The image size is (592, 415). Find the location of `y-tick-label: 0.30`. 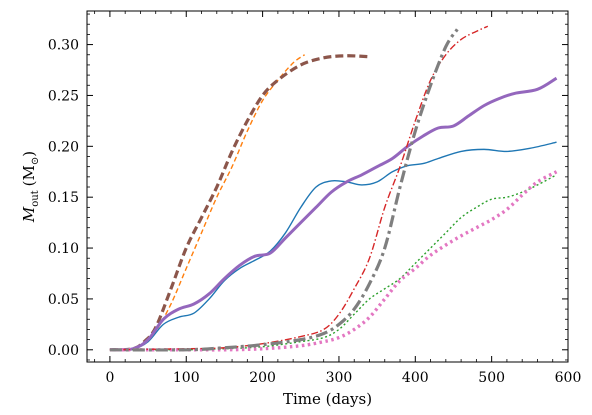

y-tick-label: 0.30 is located at coordinates (63, 46).